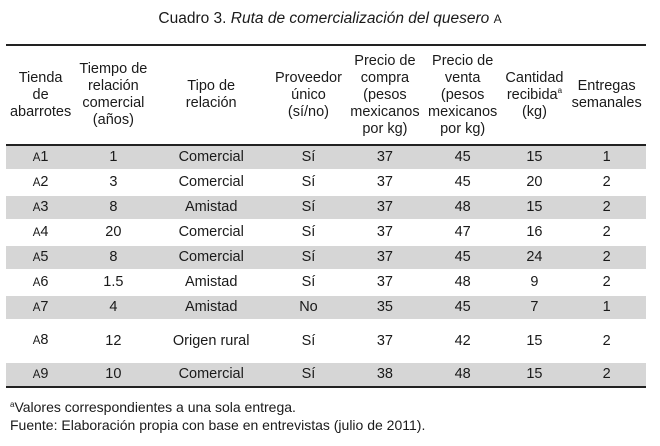  I want to click on cell-store: A6, so click(41, 283).